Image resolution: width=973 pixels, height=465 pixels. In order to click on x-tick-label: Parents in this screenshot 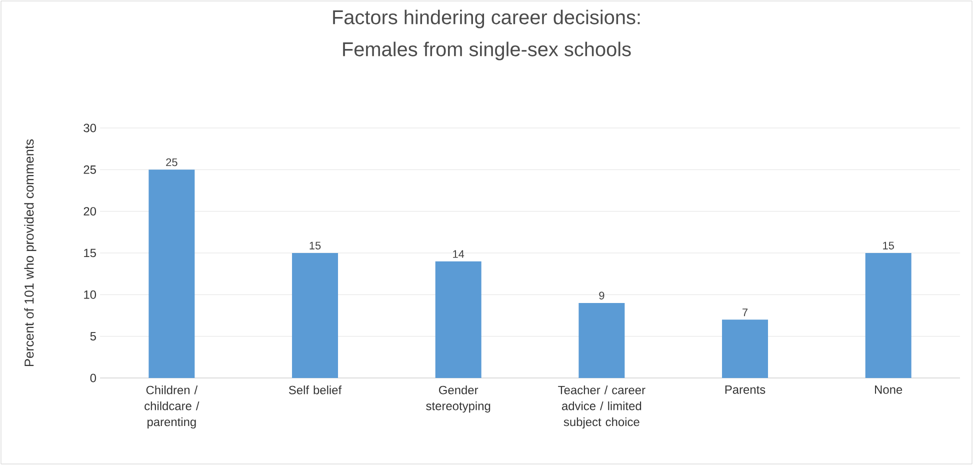, I will do `click(745, 390)`.